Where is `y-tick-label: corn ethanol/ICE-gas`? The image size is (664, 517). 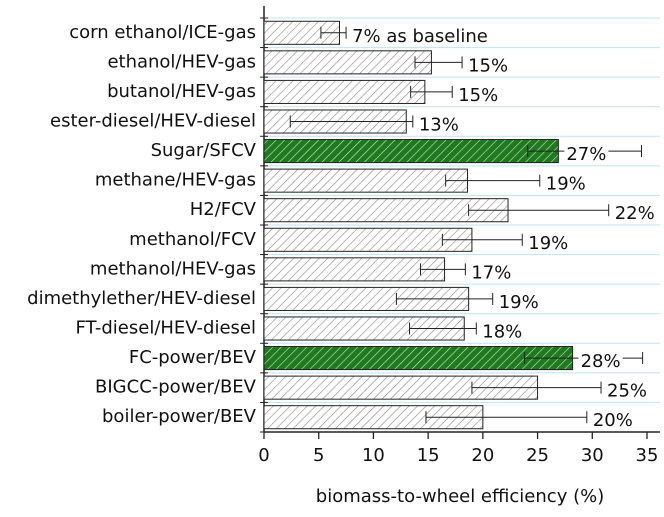 y-tick-label: corn ethanol/ICE-gas is located at coordinates (162, 32).